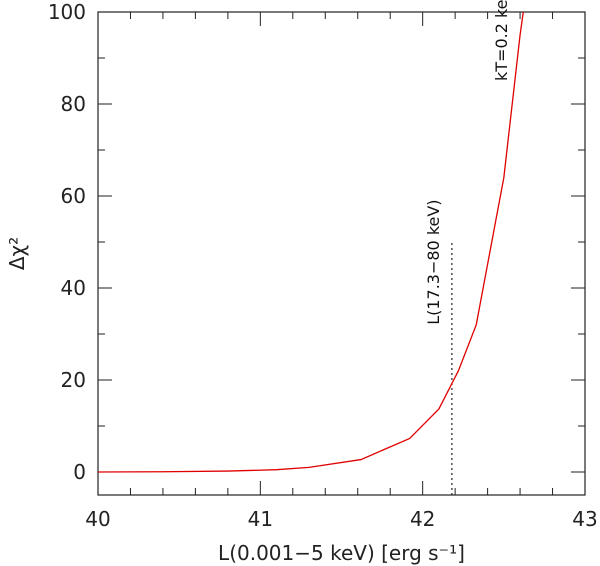  What do you see at coordinates (341, 553) in the screenshot?
I see `x-axis-title: L(0.001−5 keV) [erg s⁻¹]` at bounding box center [341, 553].